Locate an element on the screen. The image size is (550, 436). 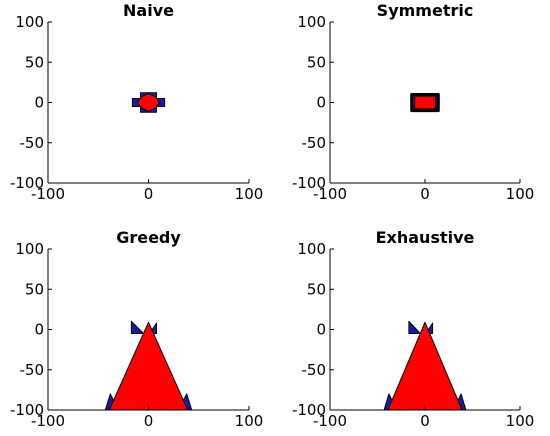
panel-title: Naive is located at coordinates (148, 10).